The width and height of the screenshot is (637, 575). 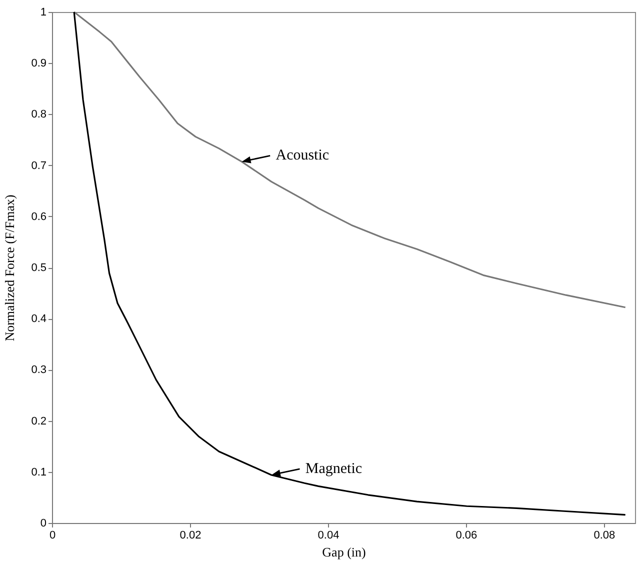 I want to click on y-tick-label: 0.9, so click(x=38, y=64).